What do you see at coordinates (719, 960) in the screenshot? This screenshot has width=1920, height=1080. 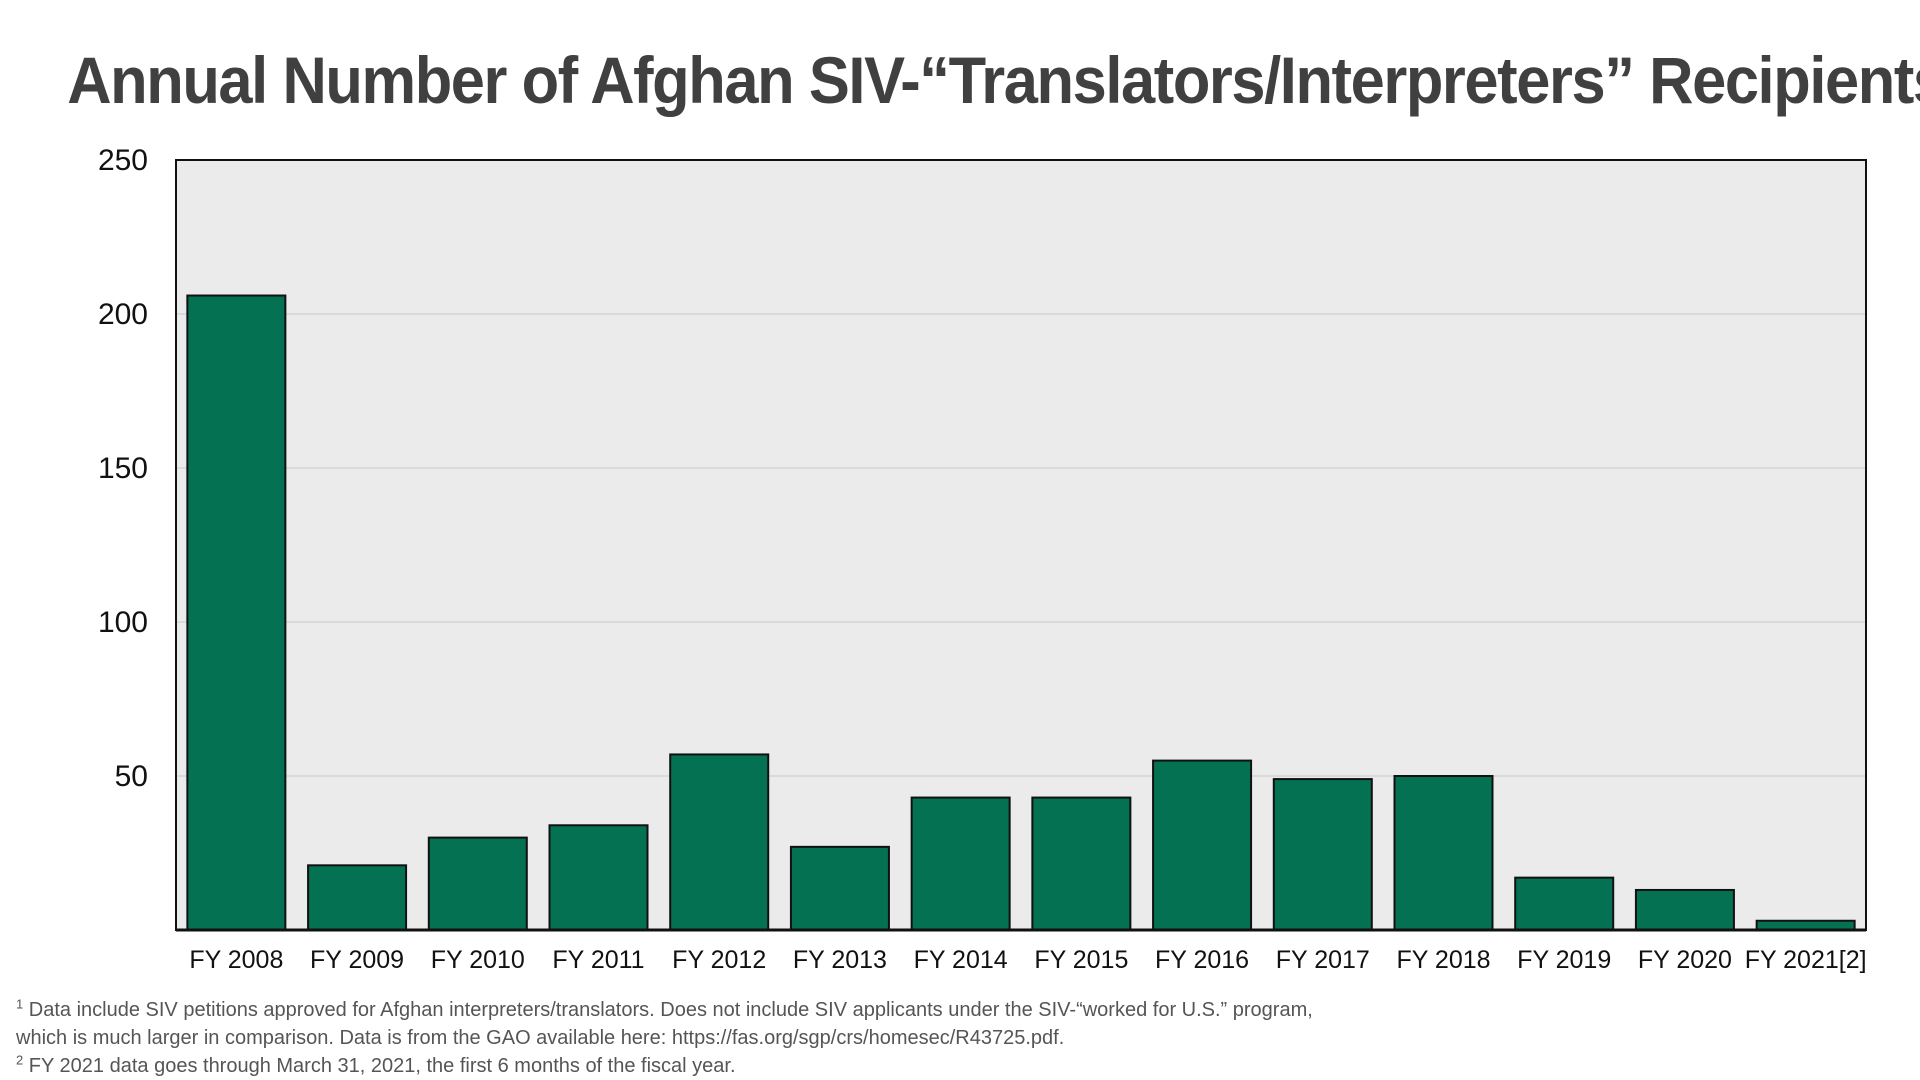 I see `x-tick-label-4: FY 2012` at bounding box center [719, 960].